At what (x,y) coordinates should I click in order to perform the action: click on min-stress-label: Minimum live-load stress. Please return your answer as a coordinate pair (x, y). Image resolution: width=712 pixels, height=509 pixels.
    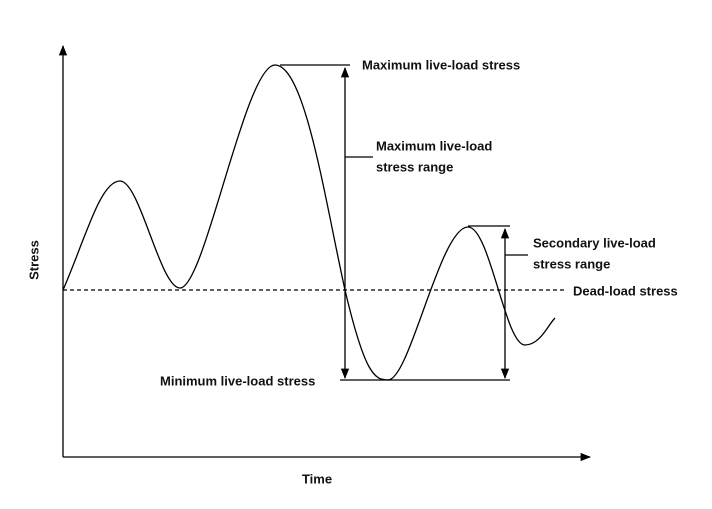
    Looking at the image, I should click on (237, 380).